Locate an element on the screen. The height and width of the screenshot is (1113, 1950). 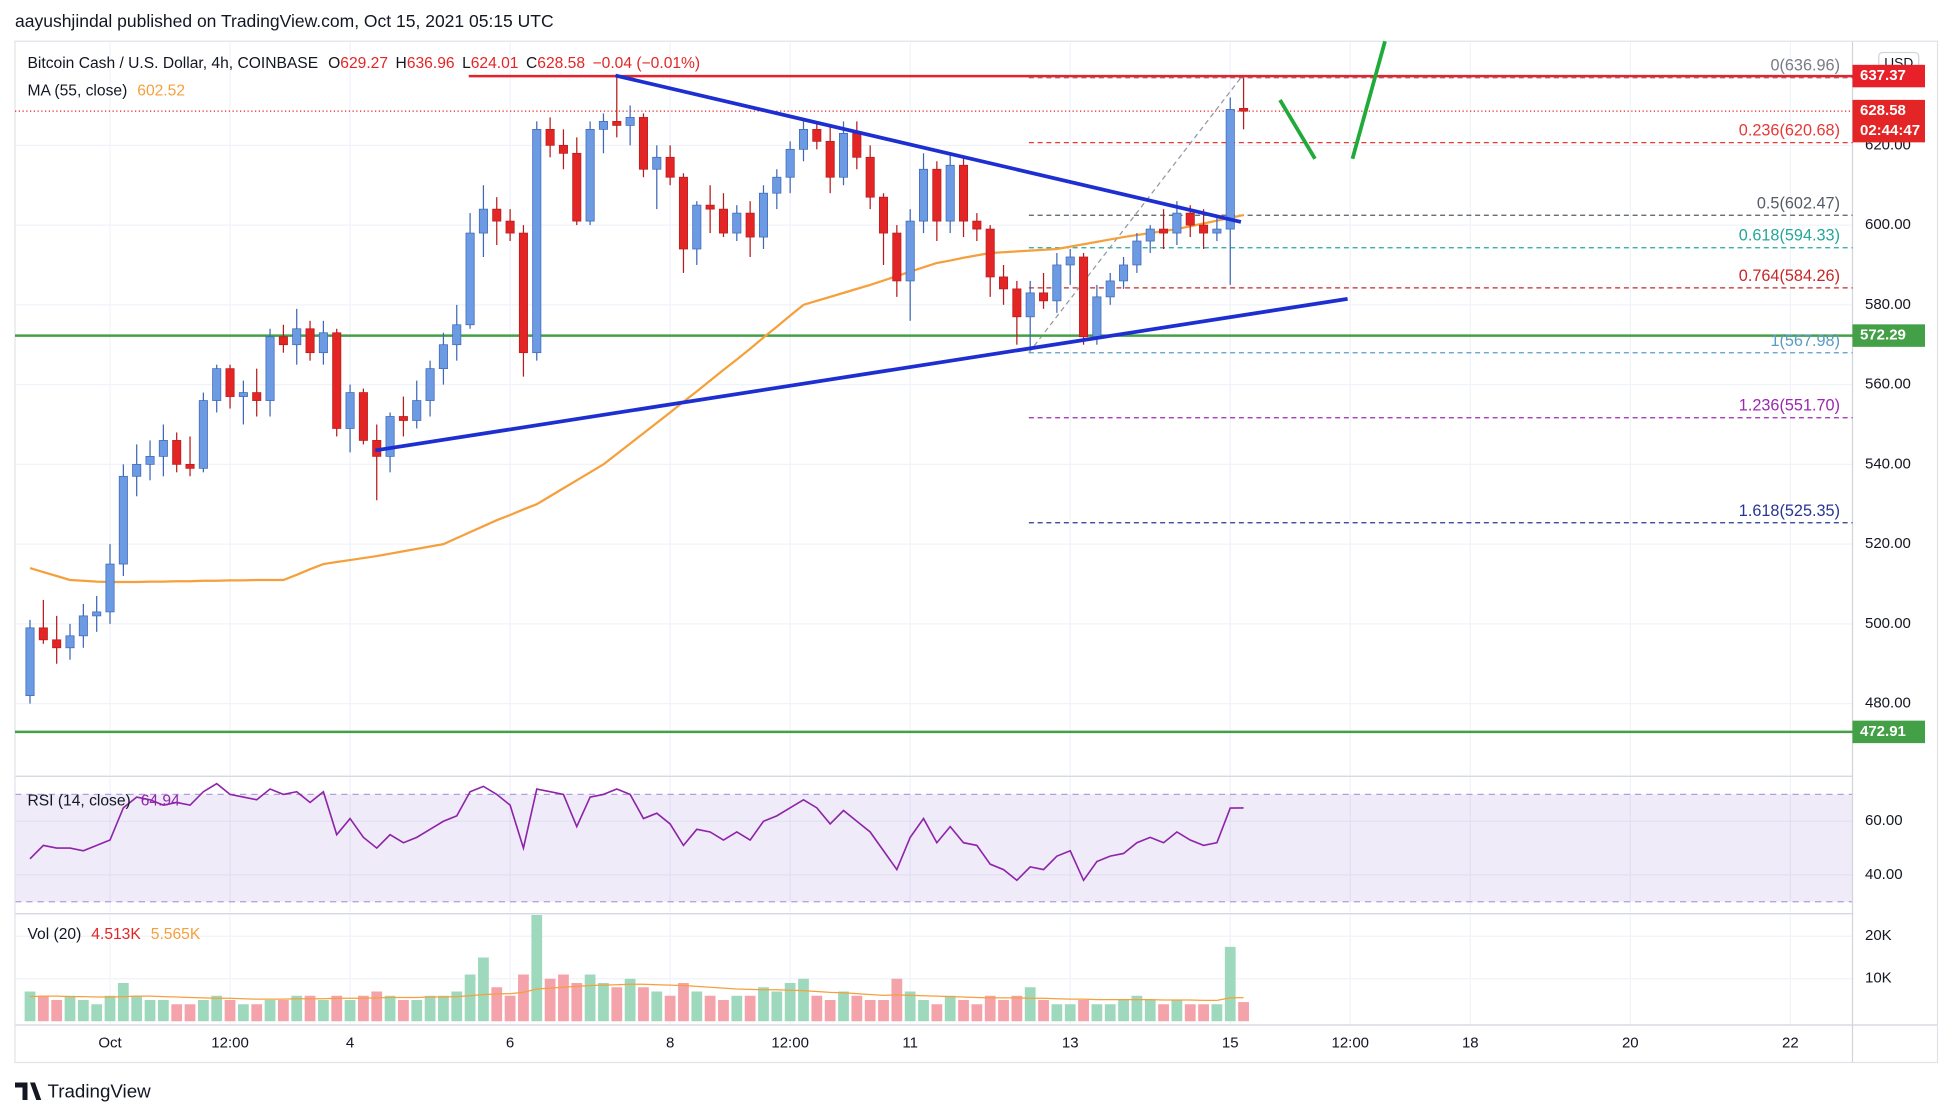
fib-label: 0.764(584.26) is located at coordinates (1789, 276).